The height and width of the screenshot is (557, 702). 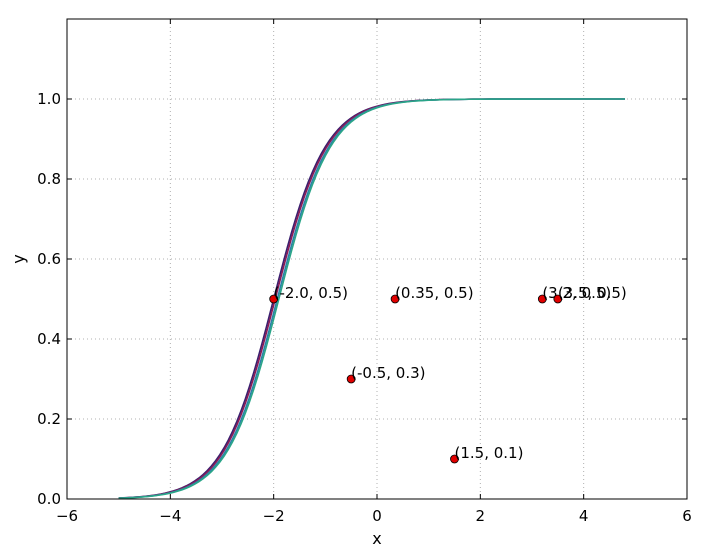 I want to click on y-tick-label: 1.0, so click(x=49, y=99).